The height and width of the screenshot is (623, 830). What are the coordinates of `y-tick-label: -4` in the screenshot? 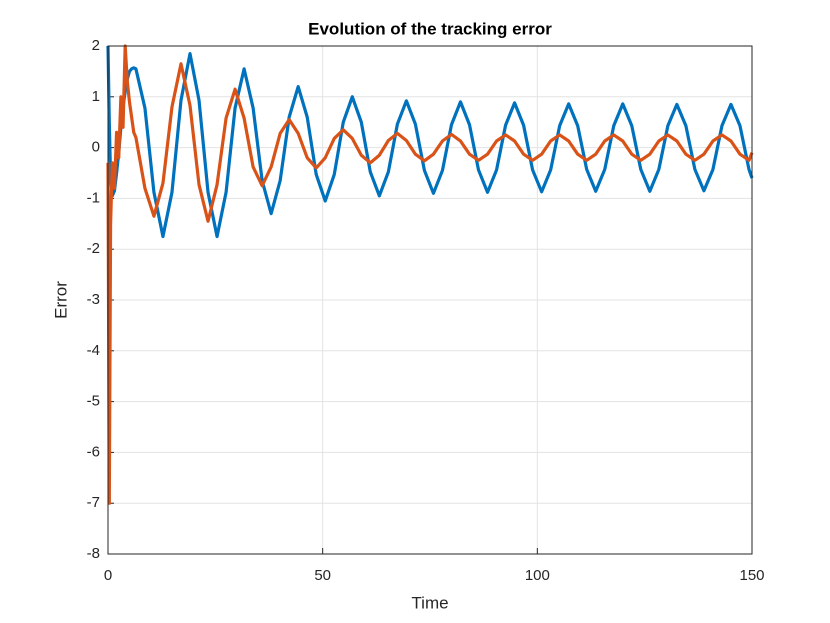 It's located at (93, 350).